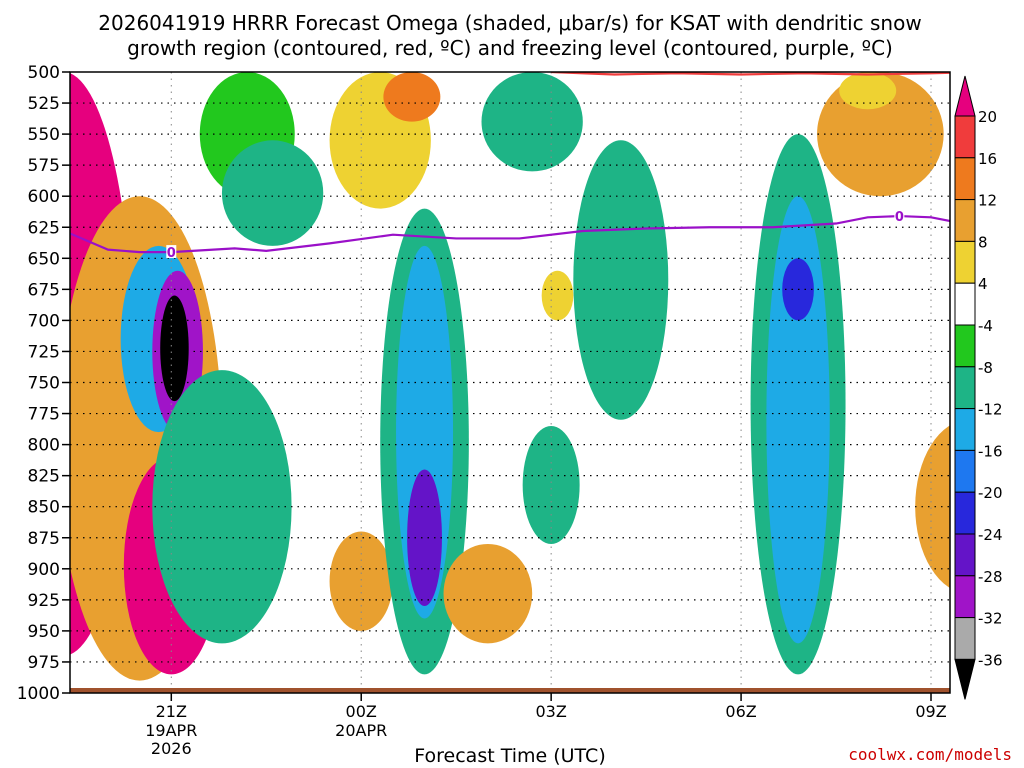 This screenshot has width=1024, height=768. What do you see at coordinates (44, 415) in the screenshot?
I see `y-tick-label: 775` at bounding box center [44, 415].